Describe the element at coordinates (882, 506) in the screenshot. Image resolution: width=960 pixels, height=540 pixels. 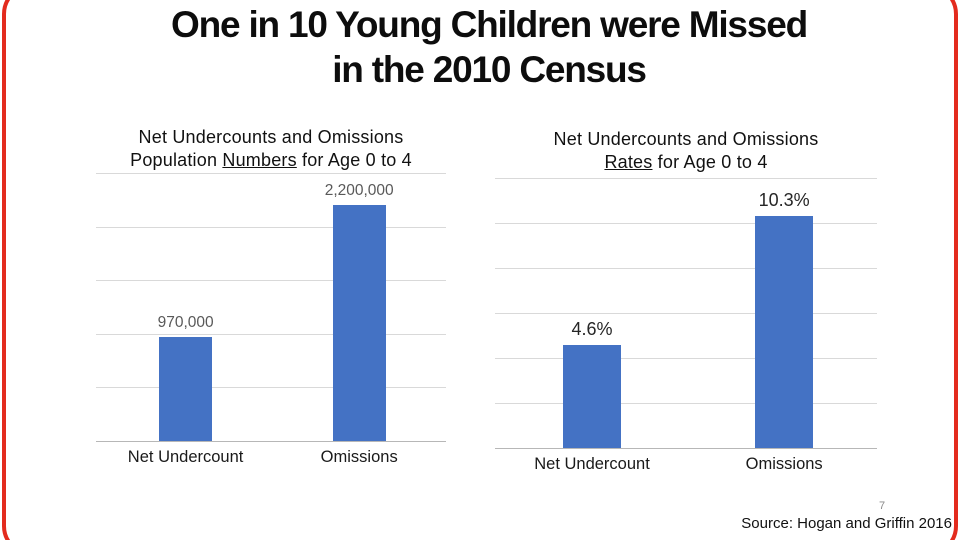
I see `page-number: 7` at that location.